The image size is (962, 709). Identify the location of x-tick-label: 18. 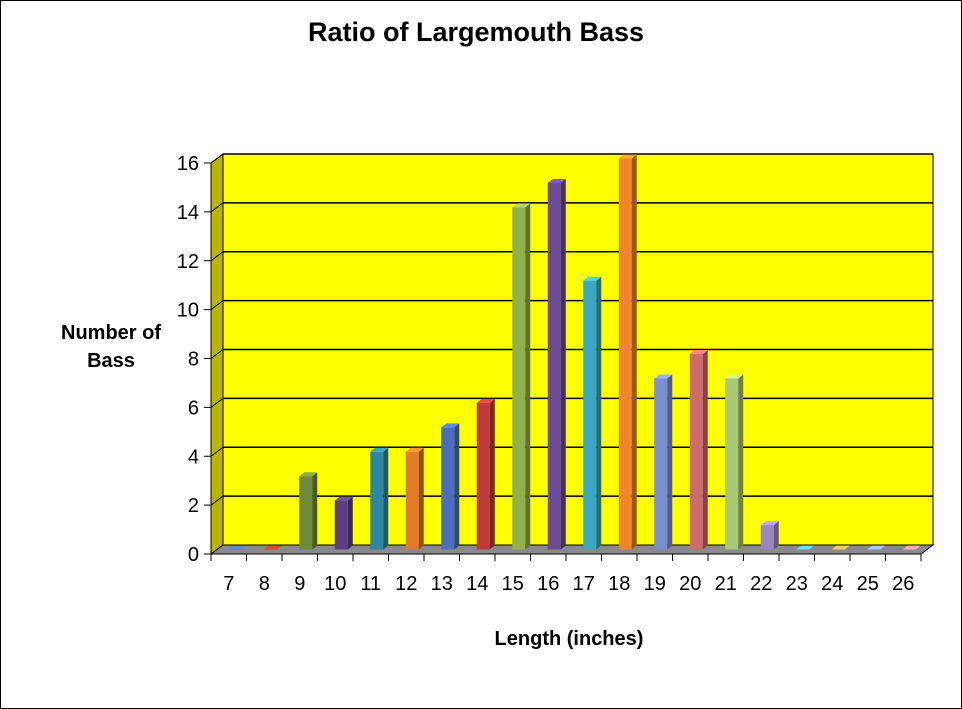
(619, 584).